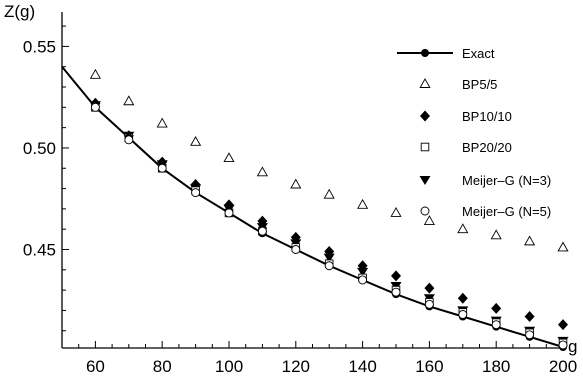 The image size is (583, 383). Describe the element at coordinates (19, 11) in the screenshot. I see `y-axis-label: Z(g)` at that location.